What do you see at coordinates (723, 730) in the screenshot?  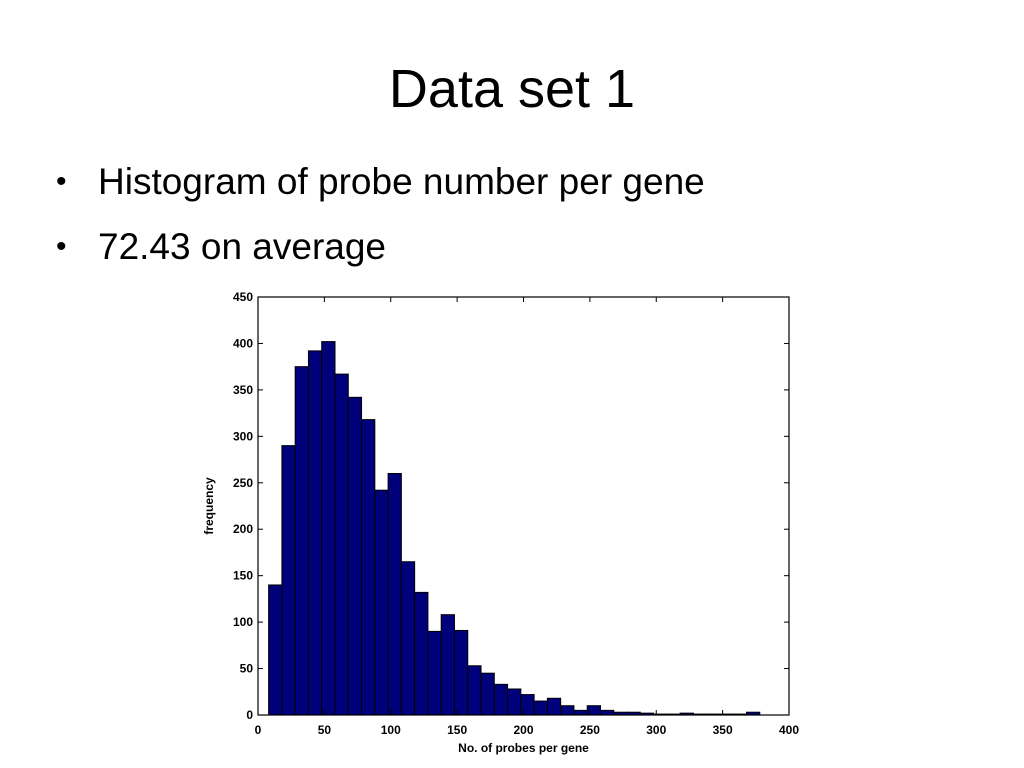 I see `x-tick-label: 350` at bounding box center [723, 730].